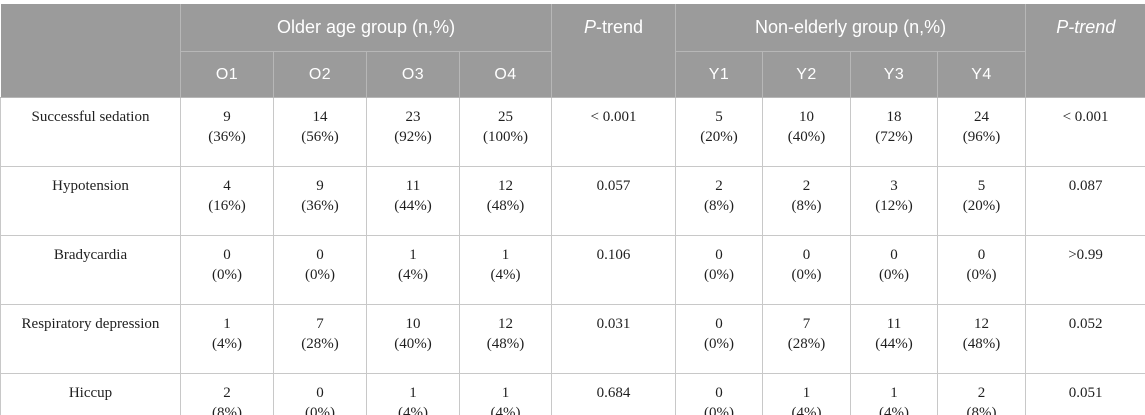 Image resolution: width=1145 pixels, height=415 pixels. Describe the element at coordinates (90, 394) in the screenshot. I see `row-label: Hiccup` at that location.